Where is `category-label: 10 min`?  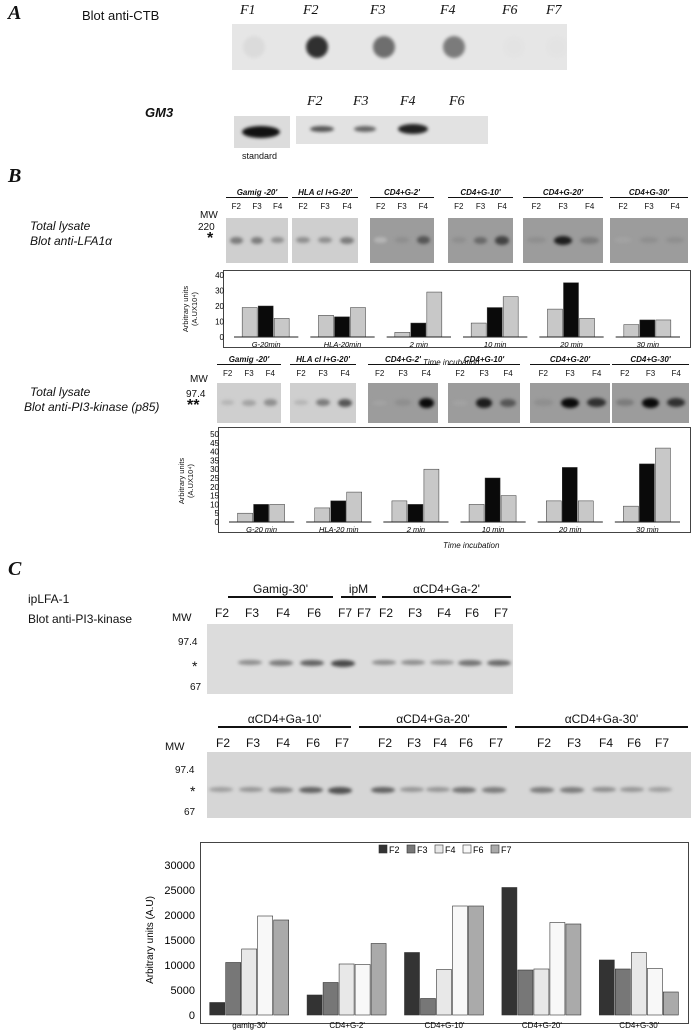
category-label: 10 min is located at coordinates (493, 529).